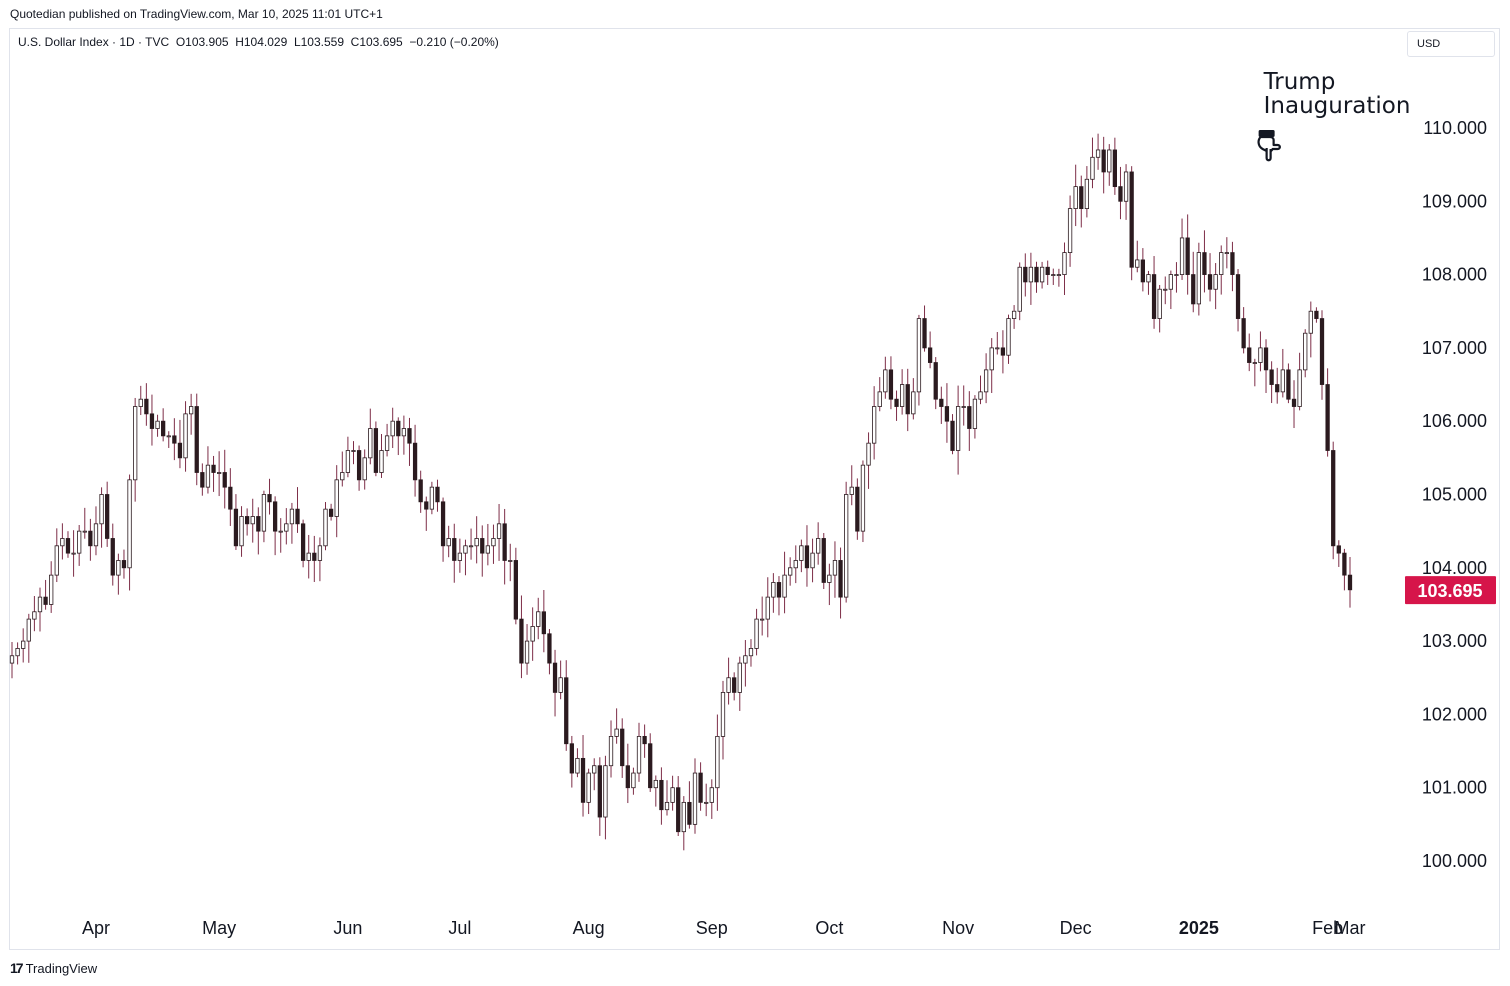  Describe the element at coordinates (1199, 928) in the screenshot. I see `x-tick-label: 2025` at that location.